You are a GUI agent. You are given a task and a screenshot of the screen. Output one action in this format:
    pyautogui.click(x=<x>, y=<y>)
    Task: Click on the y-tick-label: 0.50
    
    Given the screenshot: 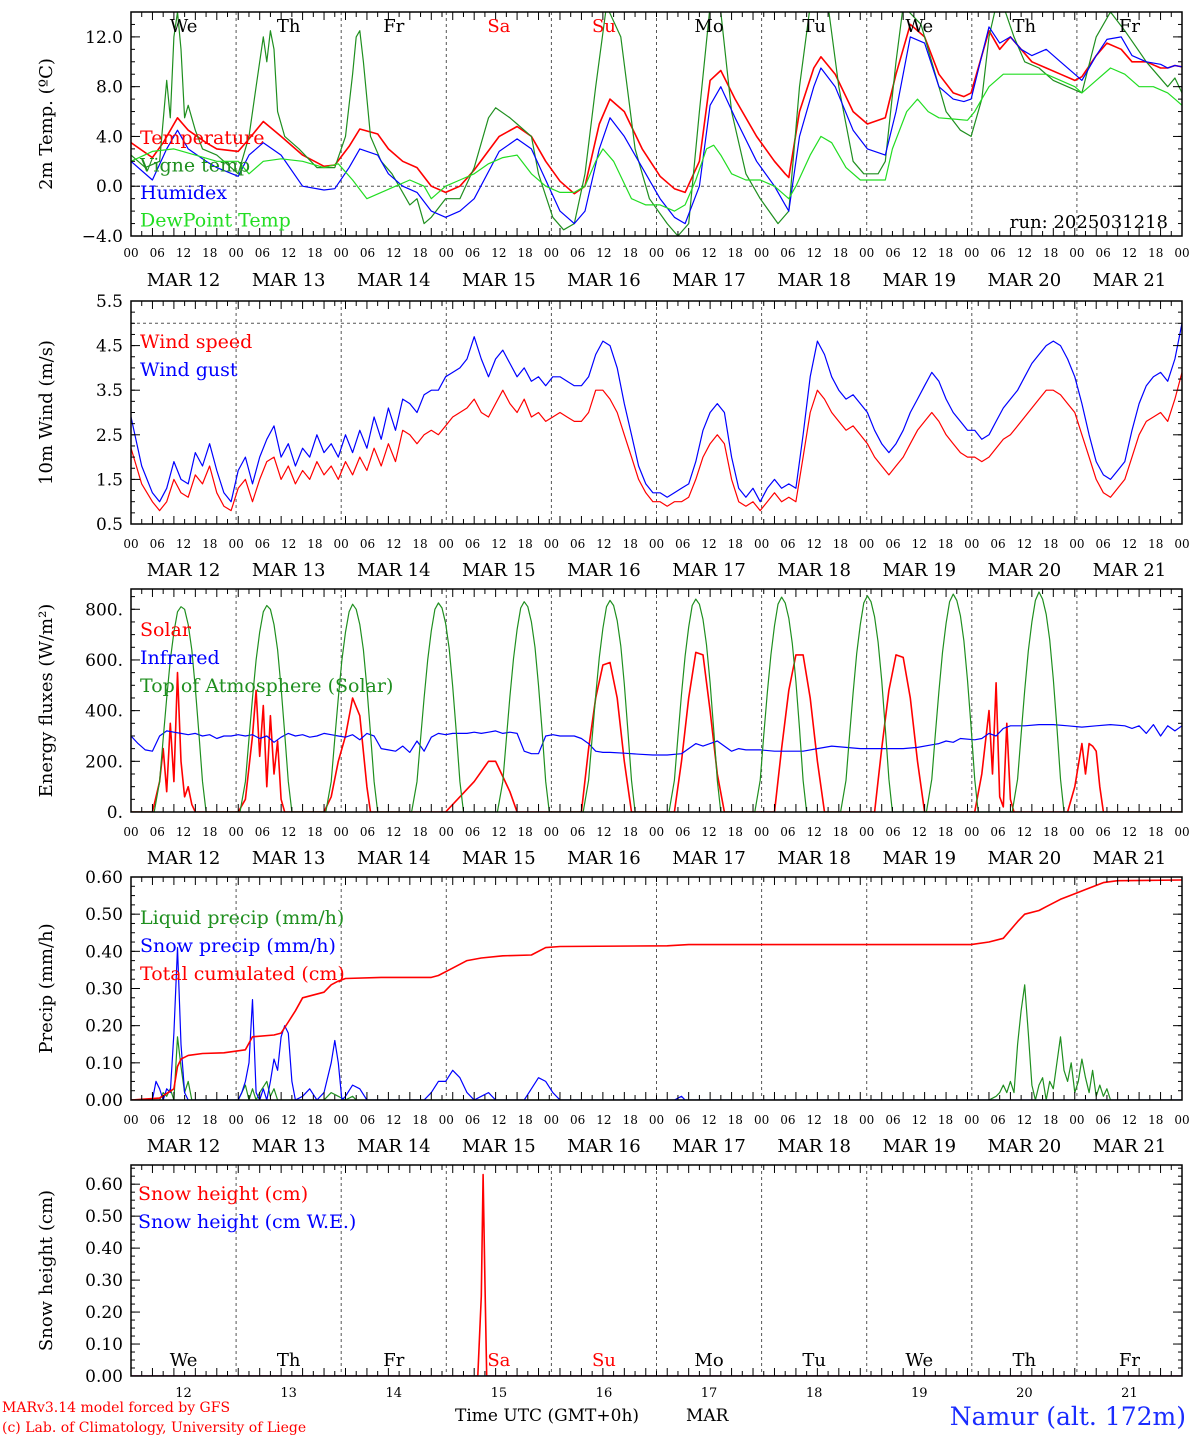 What is the action you would take?
    pyautogui.click(x=104, y=1217)
    